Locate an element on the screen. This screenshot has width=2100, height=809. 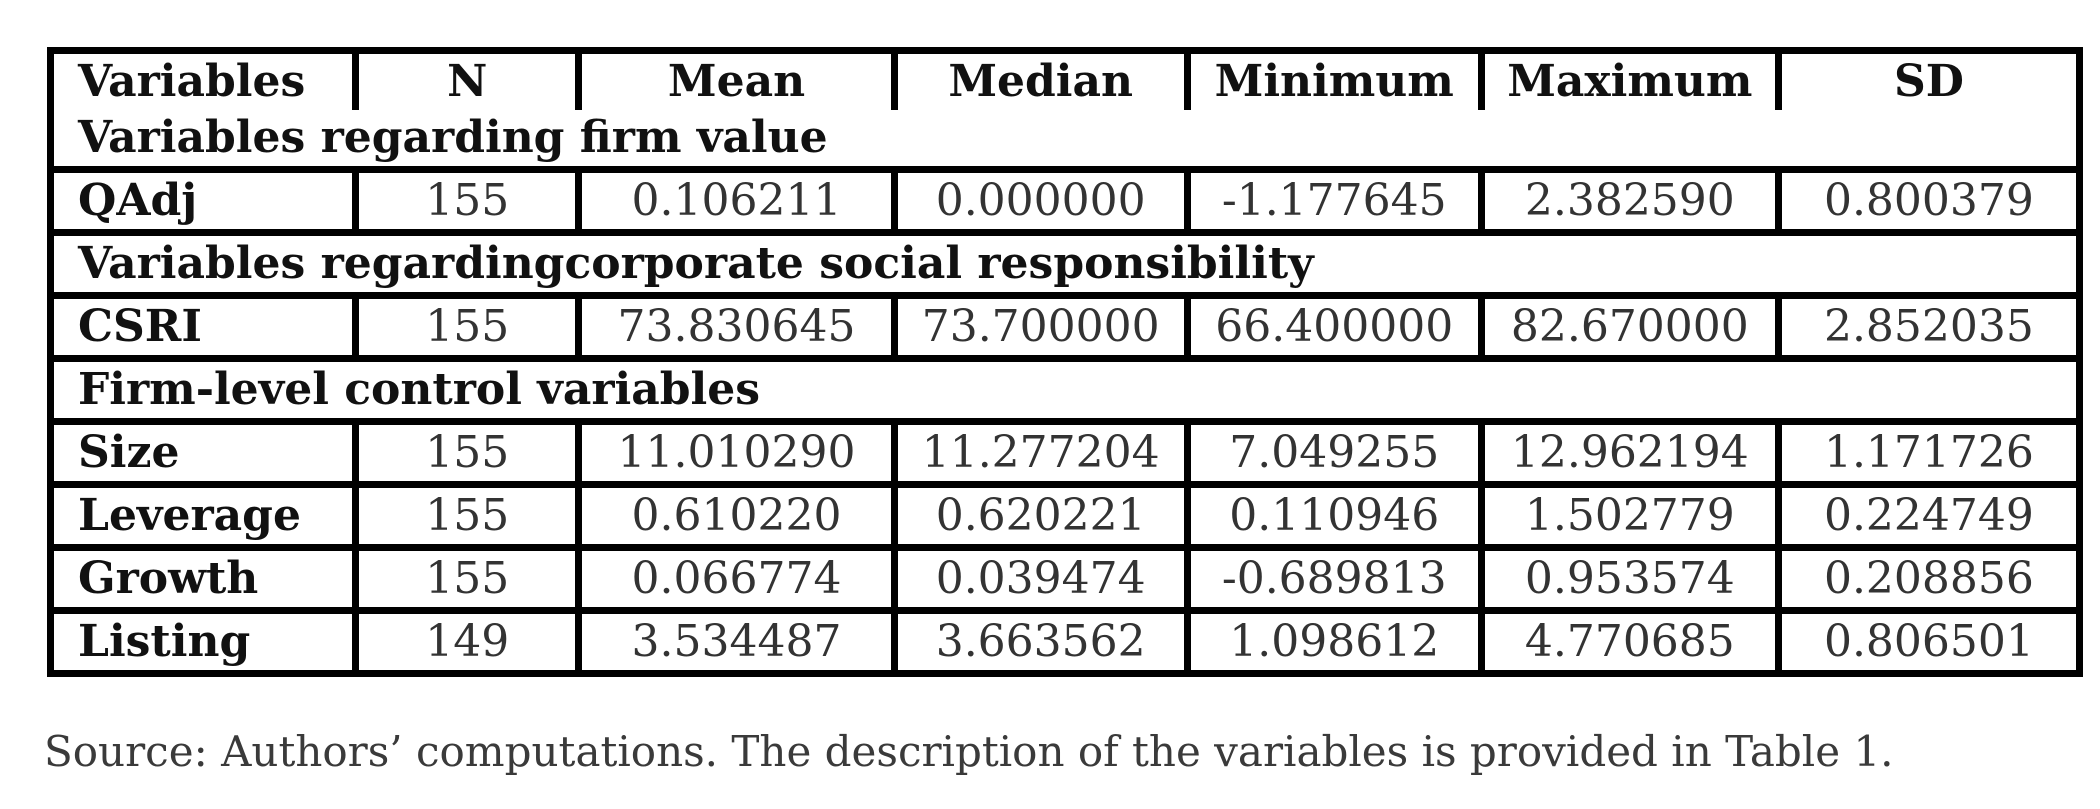
cell-n: 149 is located at coordinates (471, 642).